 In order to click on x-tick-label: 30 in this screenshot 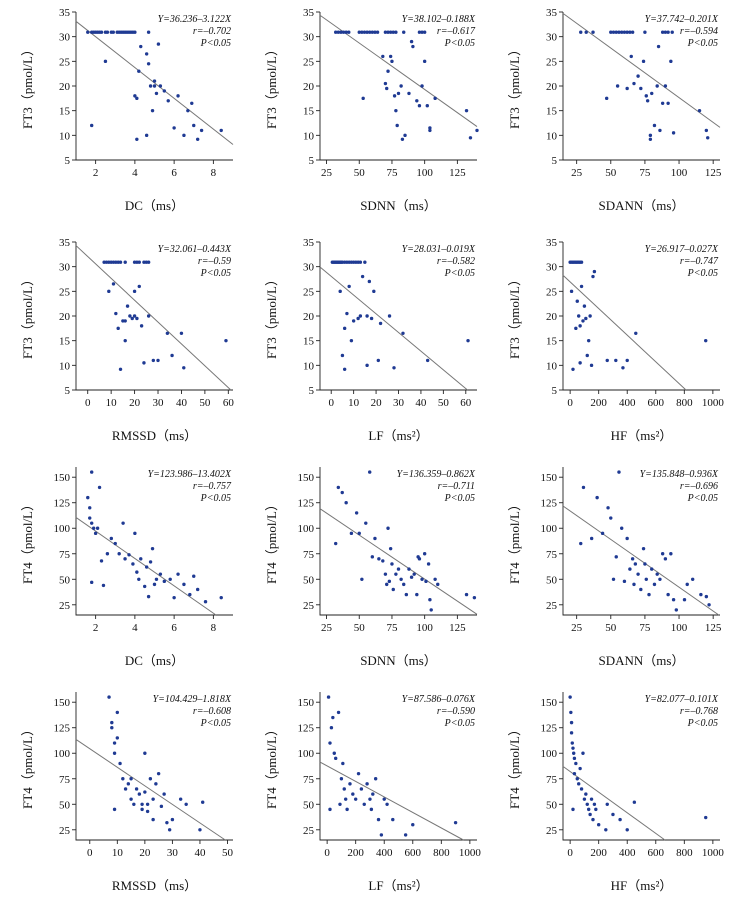, I will do `click(159, 403)`.